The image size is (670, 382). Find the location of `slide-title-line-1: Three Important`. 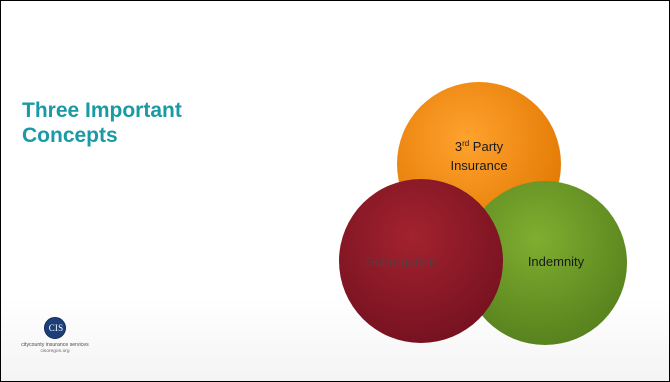

slide-title-line-1: Three Important is located at coordinates (102, 110).